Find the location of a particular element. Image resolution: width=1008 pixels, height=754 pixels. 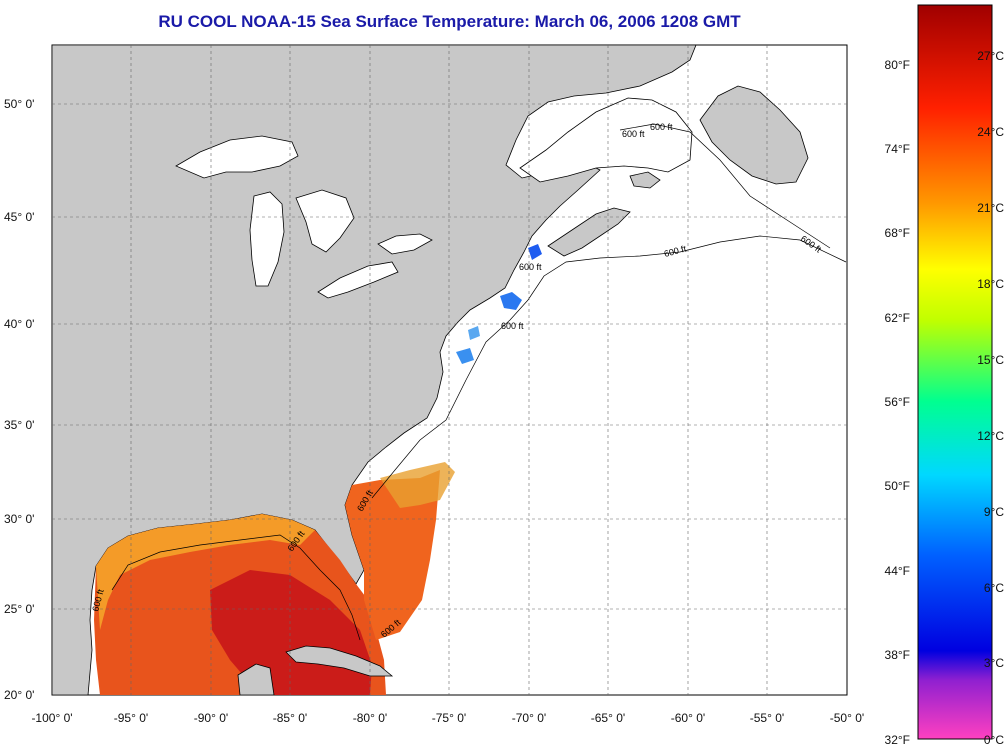

lon-label: -75° 0' is located at coordinates (449, 718).